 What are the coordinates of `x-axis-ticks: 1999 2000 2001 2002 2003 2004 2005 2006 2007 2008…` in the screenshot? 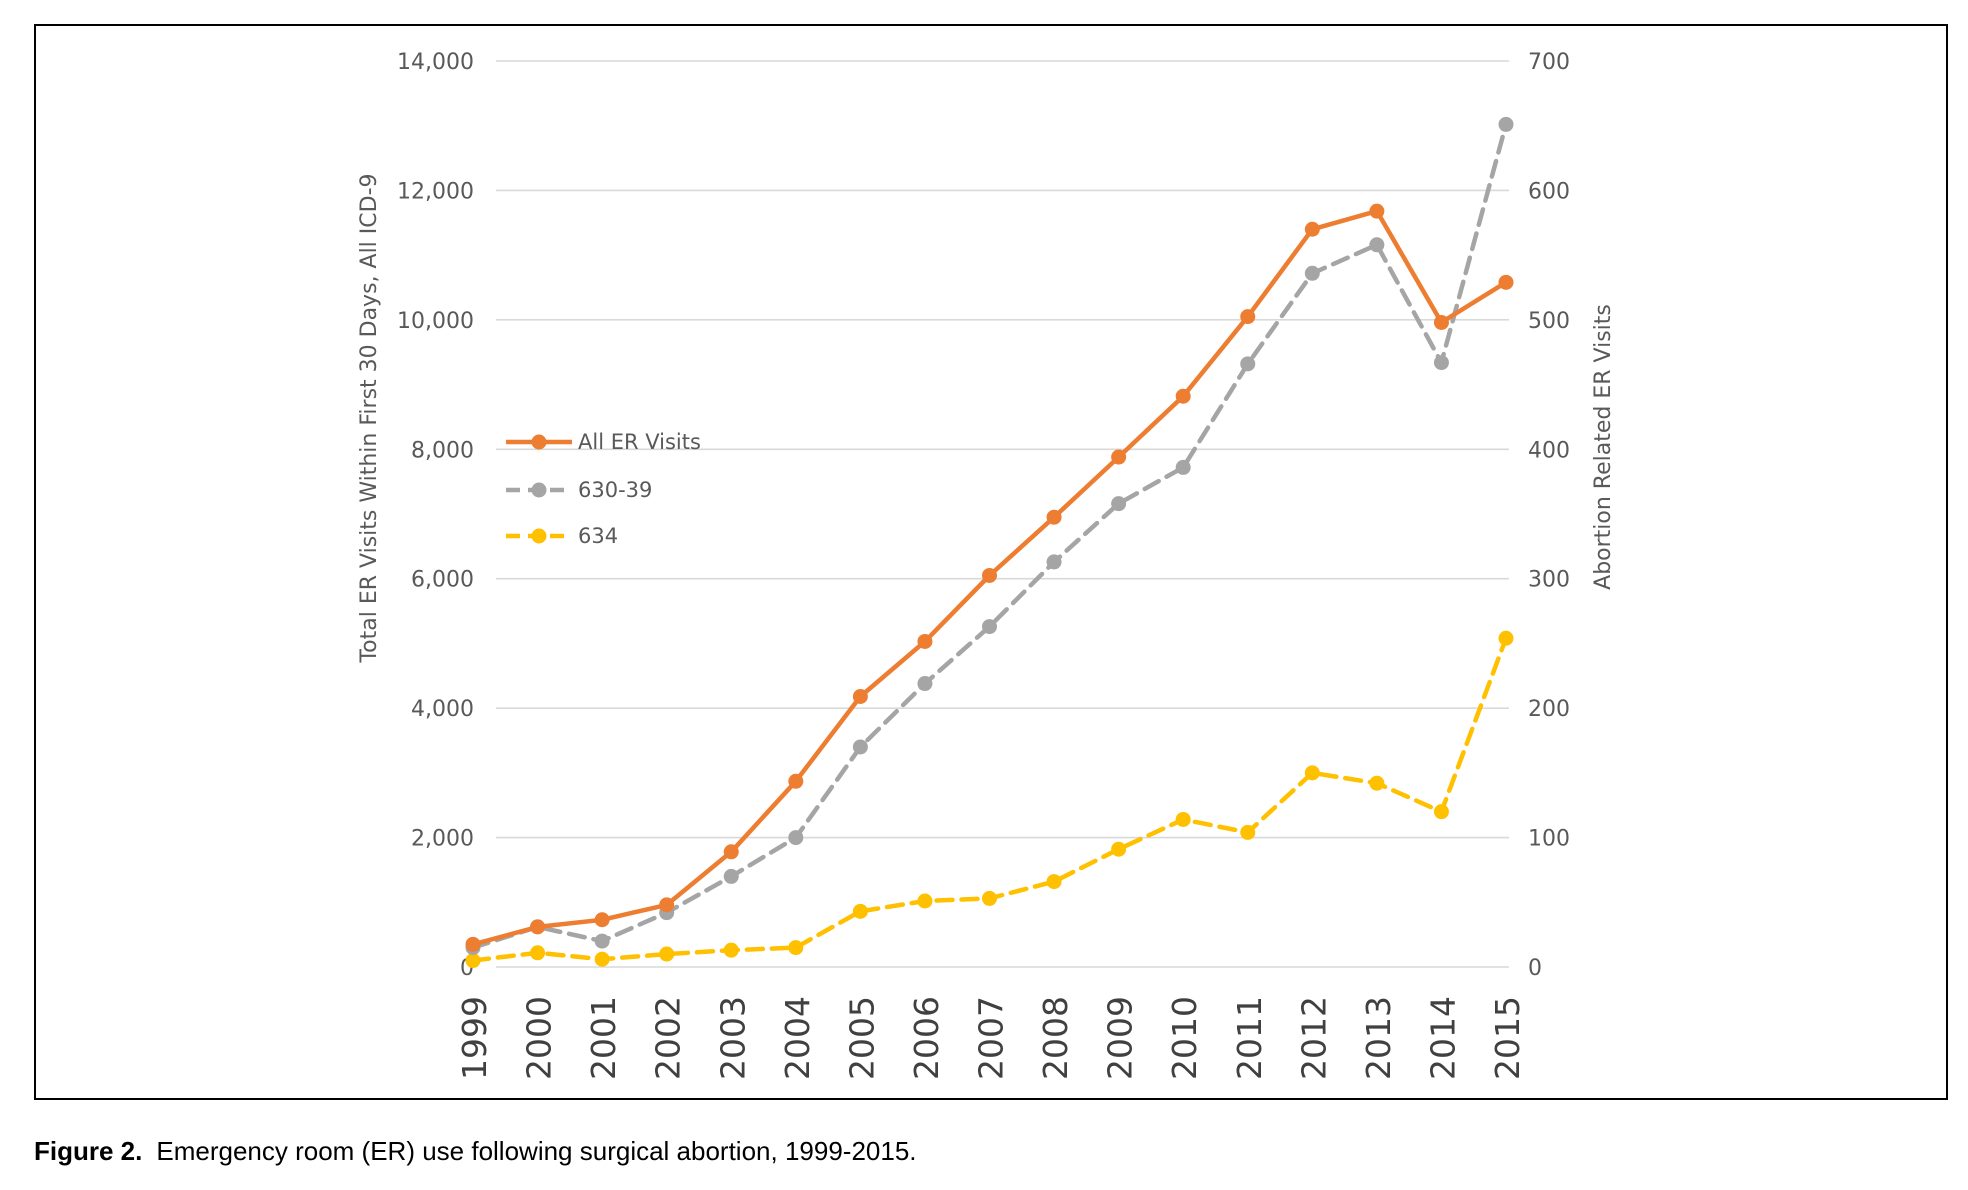 It's located at (991, 1038).